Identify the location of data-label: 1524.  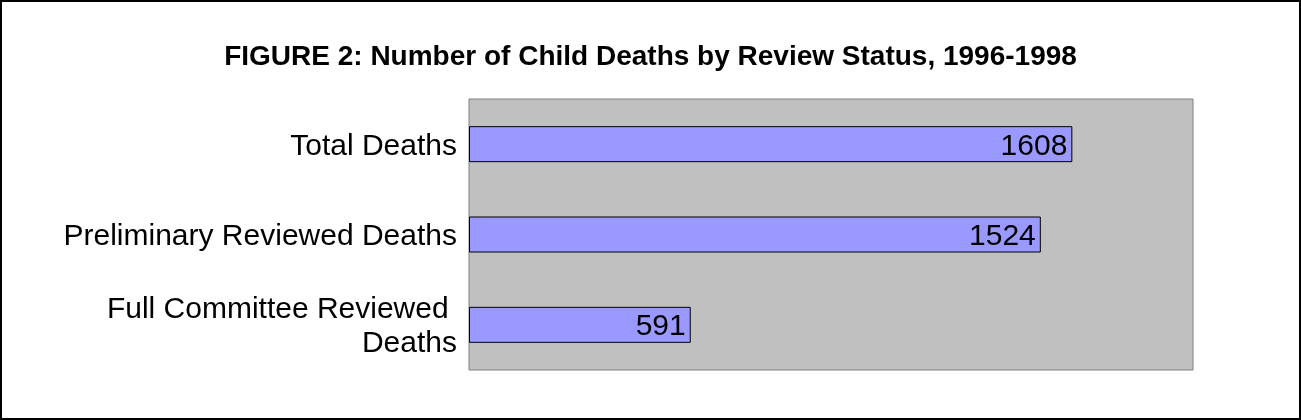
(1002, 234).